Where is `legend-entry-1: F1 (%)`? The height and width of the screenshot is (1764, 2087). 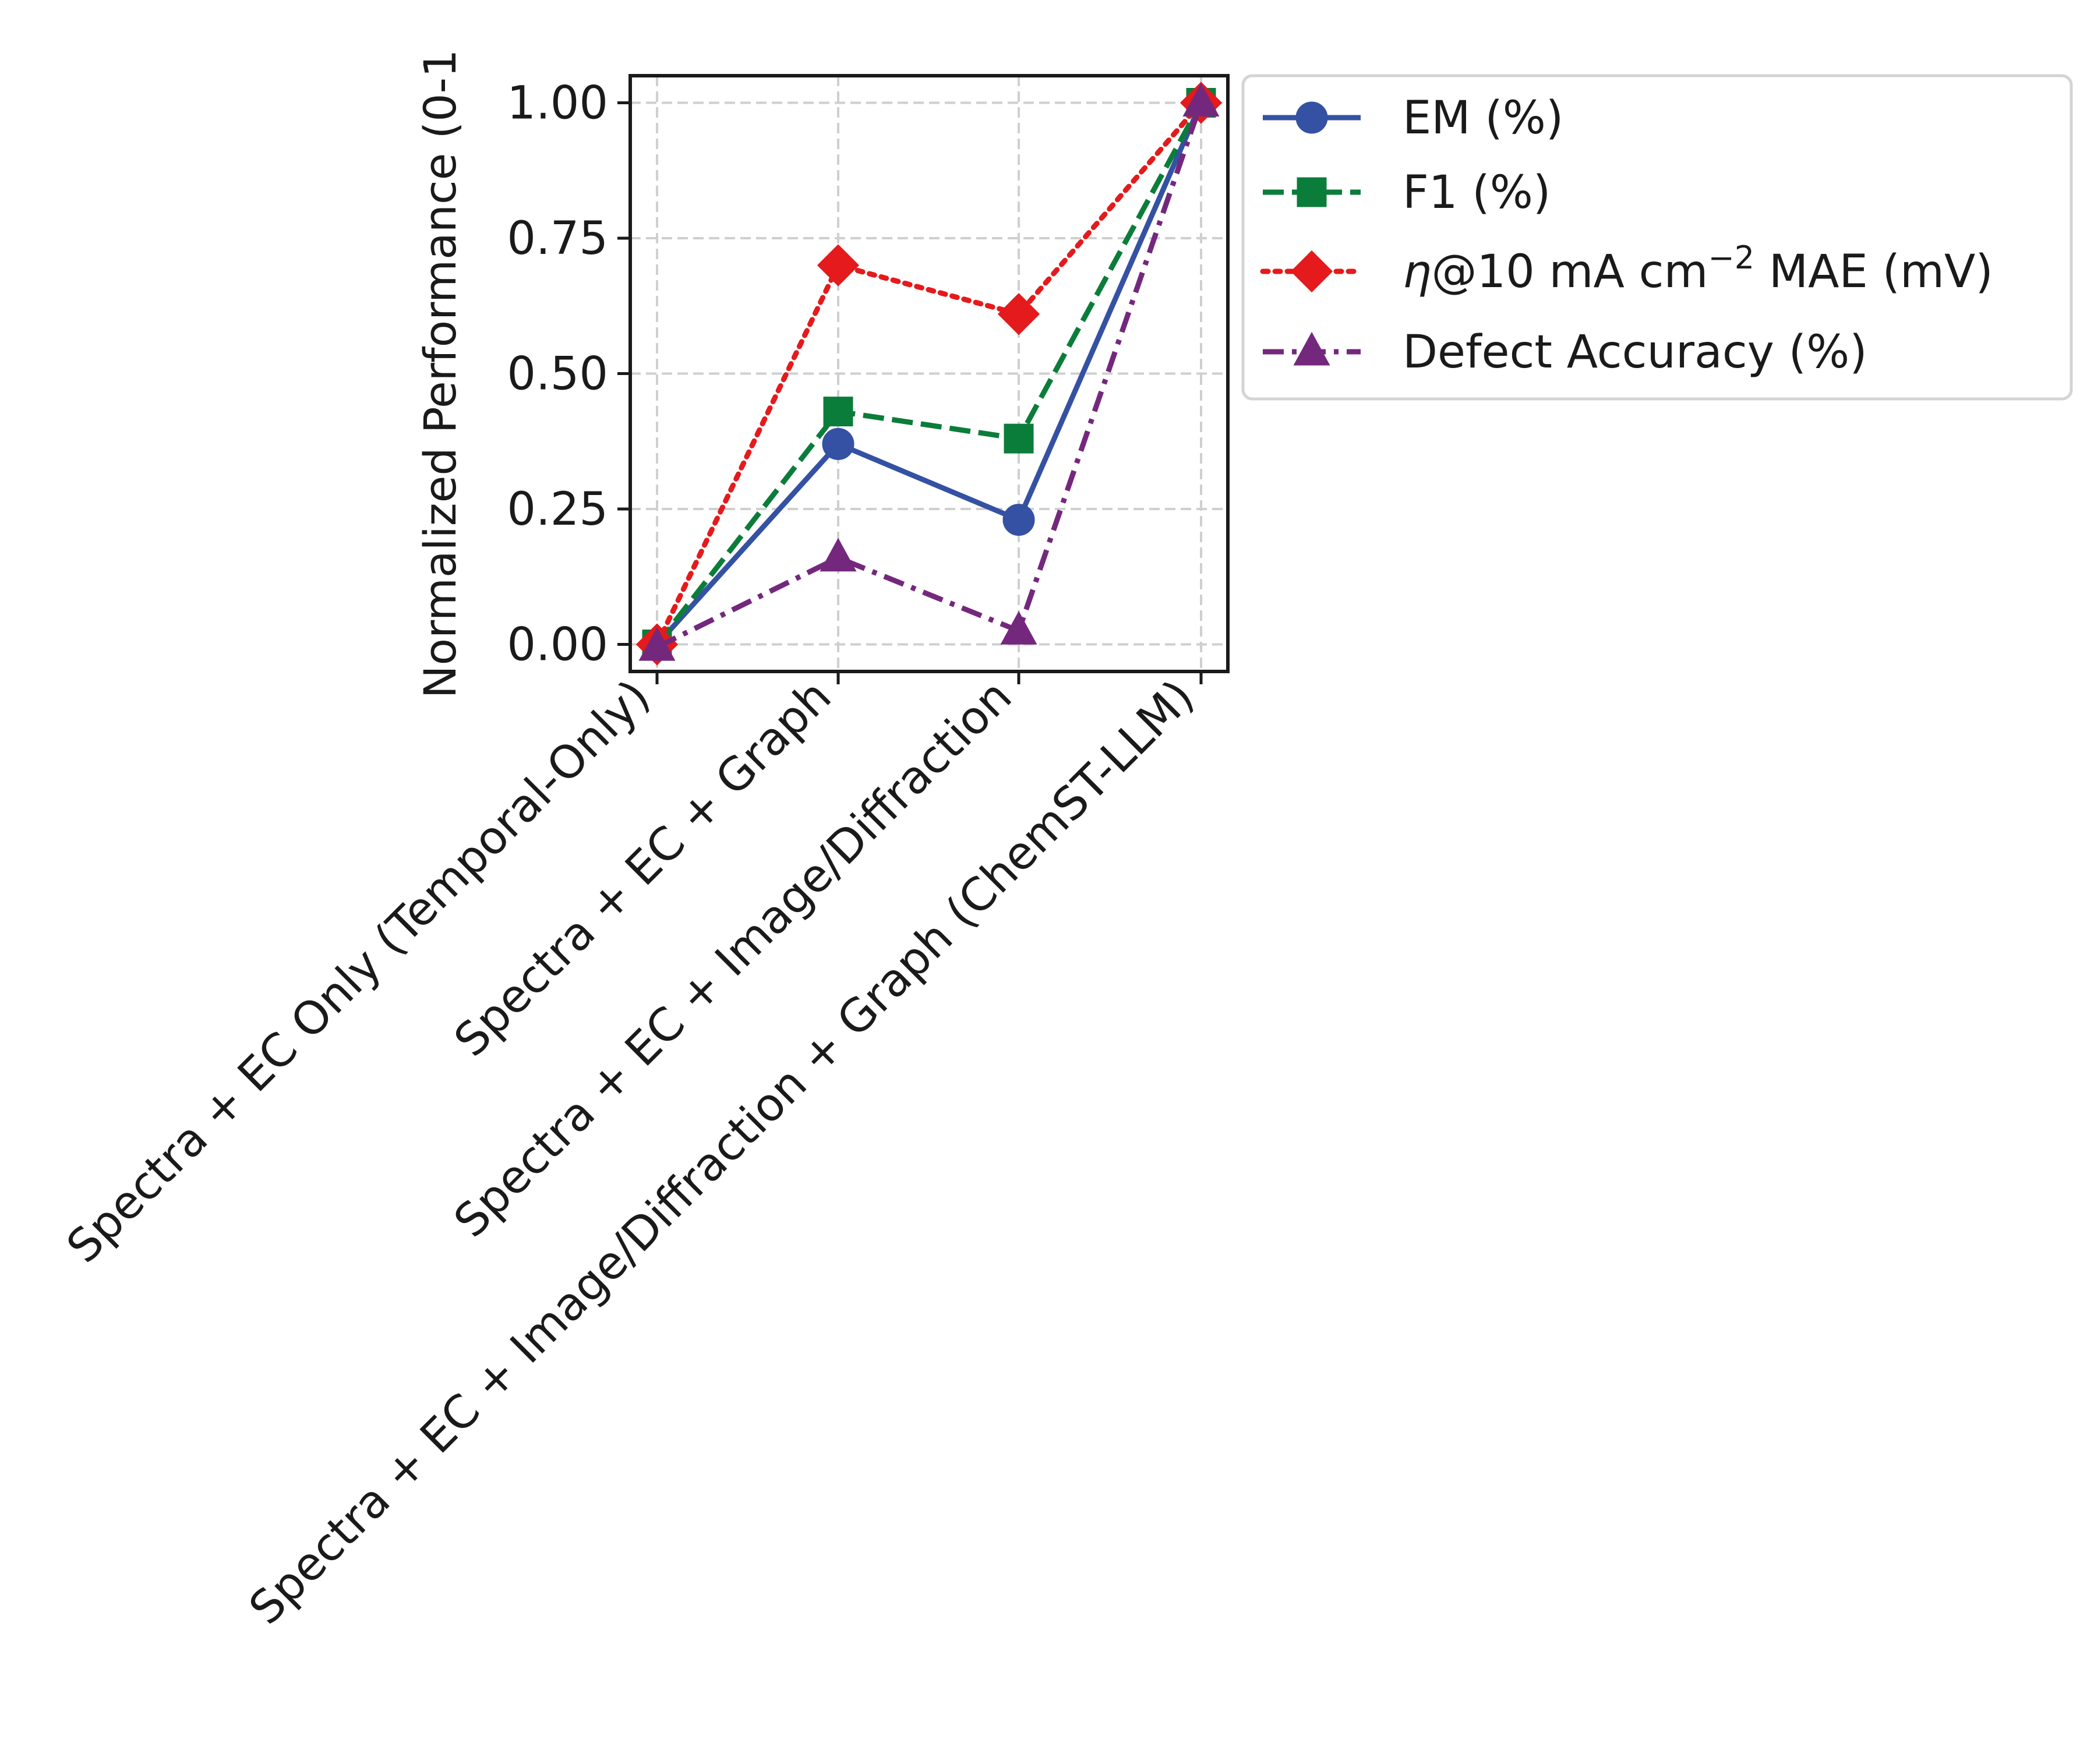 legend-entry-1: F1 (%) is located at coordinates (1407, 193).